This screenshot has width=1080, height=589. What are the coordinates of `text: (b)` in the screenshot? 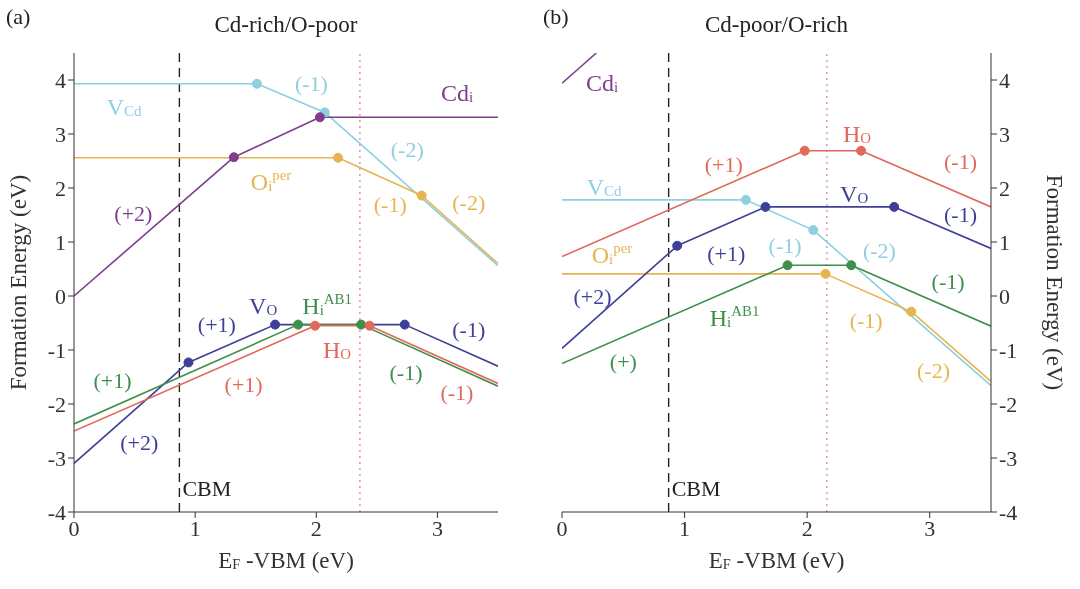 It's located at (556, 16).